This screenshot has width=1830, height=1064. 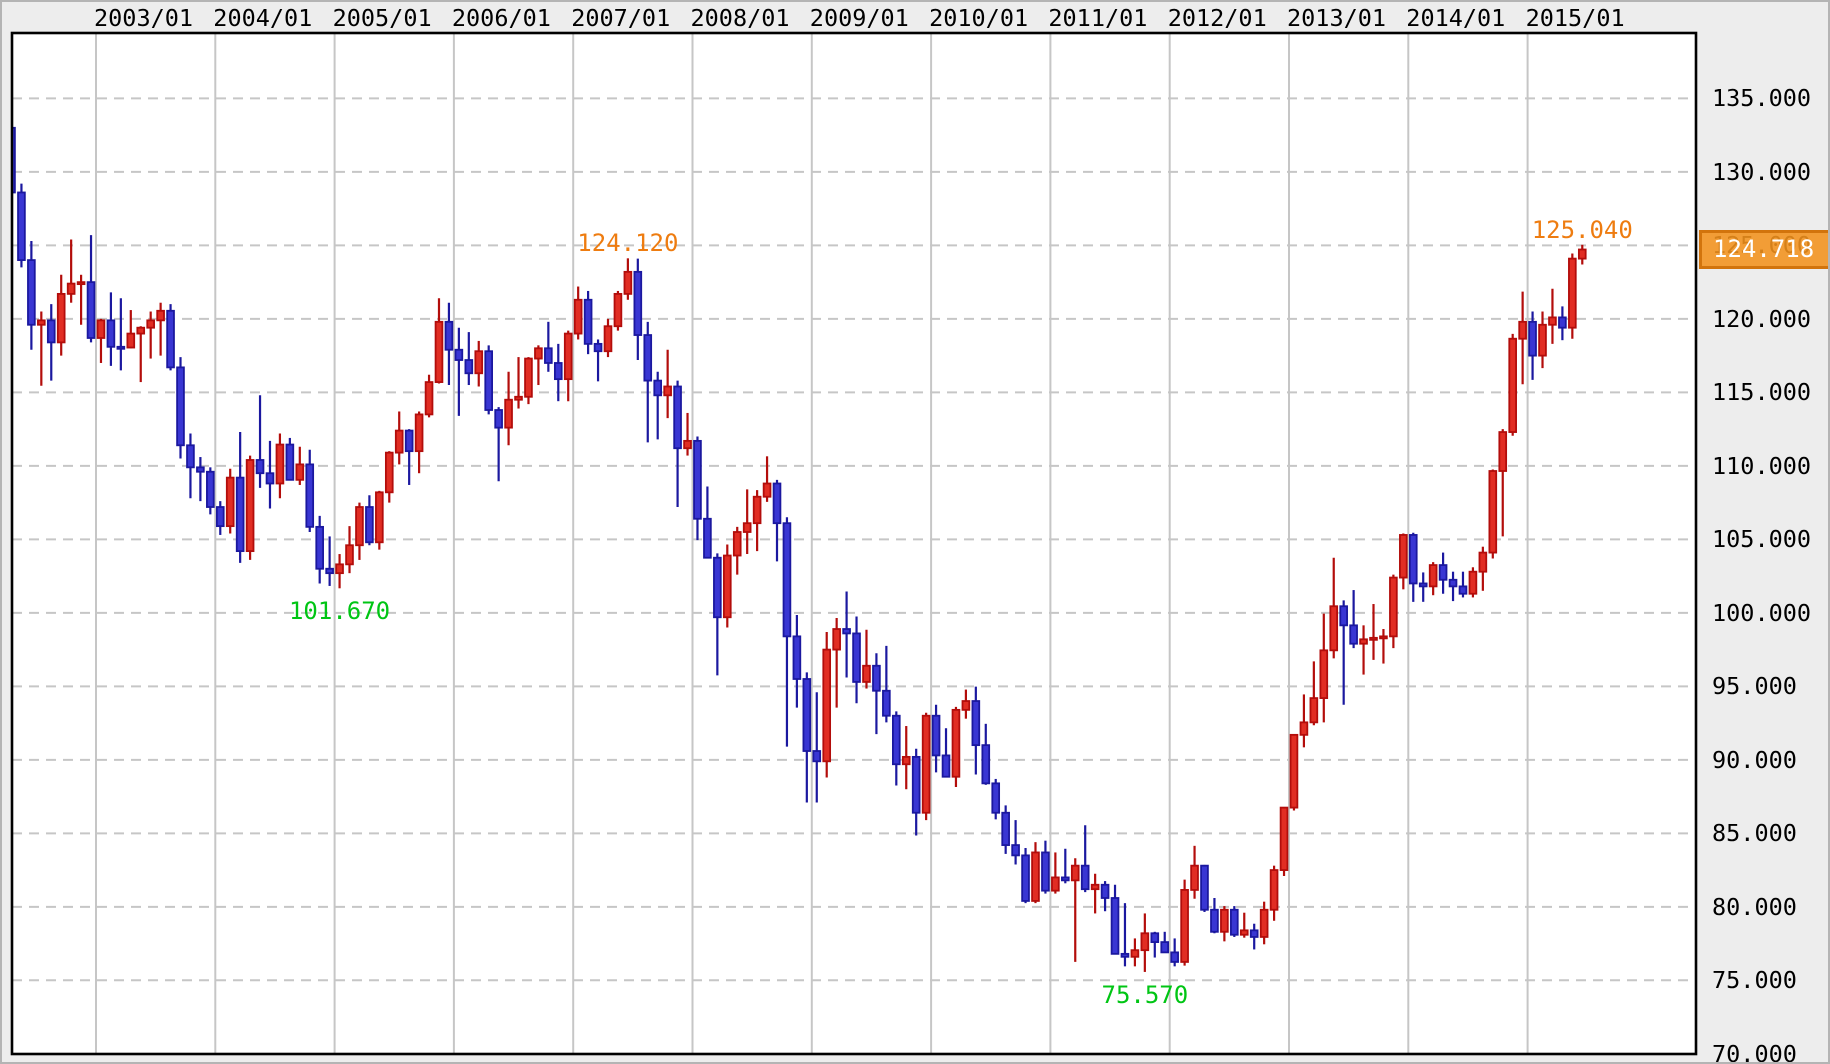 What do you see at coordinates (621, 18) in the screenshot?
I see `x-axis-tick-label: 2007/01` at bounding box center [621, 18].